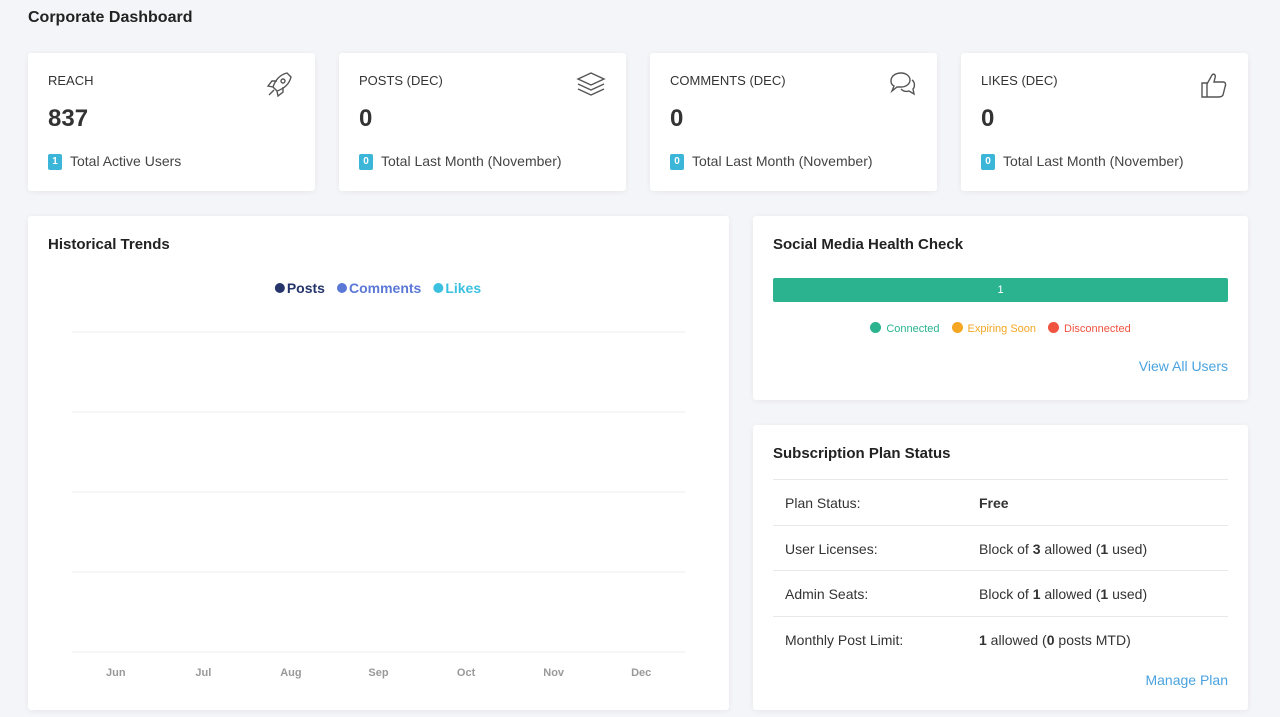 This screenshot has width=1280, height=717. I want to click on card-title: Social Media Health Check, so click(868, 244).